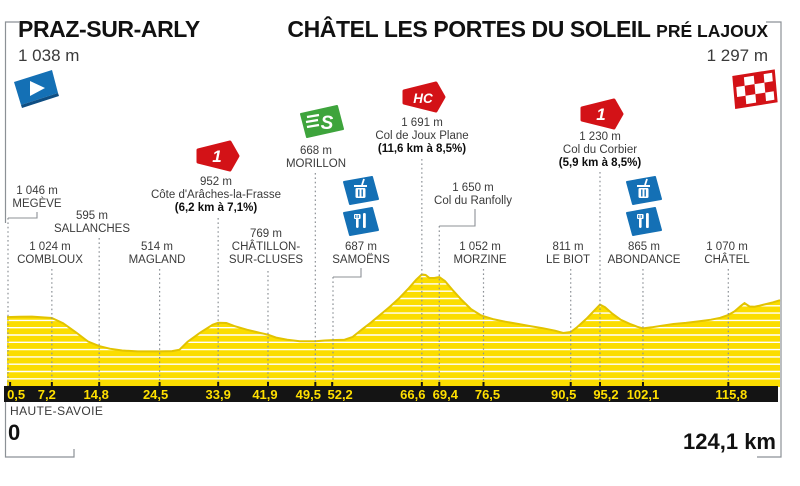  What do you see at coordinates (644, 260) in the screenshot?
I see `waypoint-name: ABONDANCE` at bounding box center [644, 260].